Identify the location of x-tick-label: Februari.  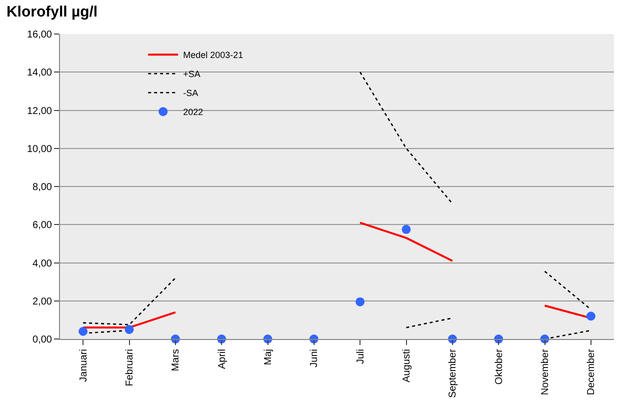
(130, 367).